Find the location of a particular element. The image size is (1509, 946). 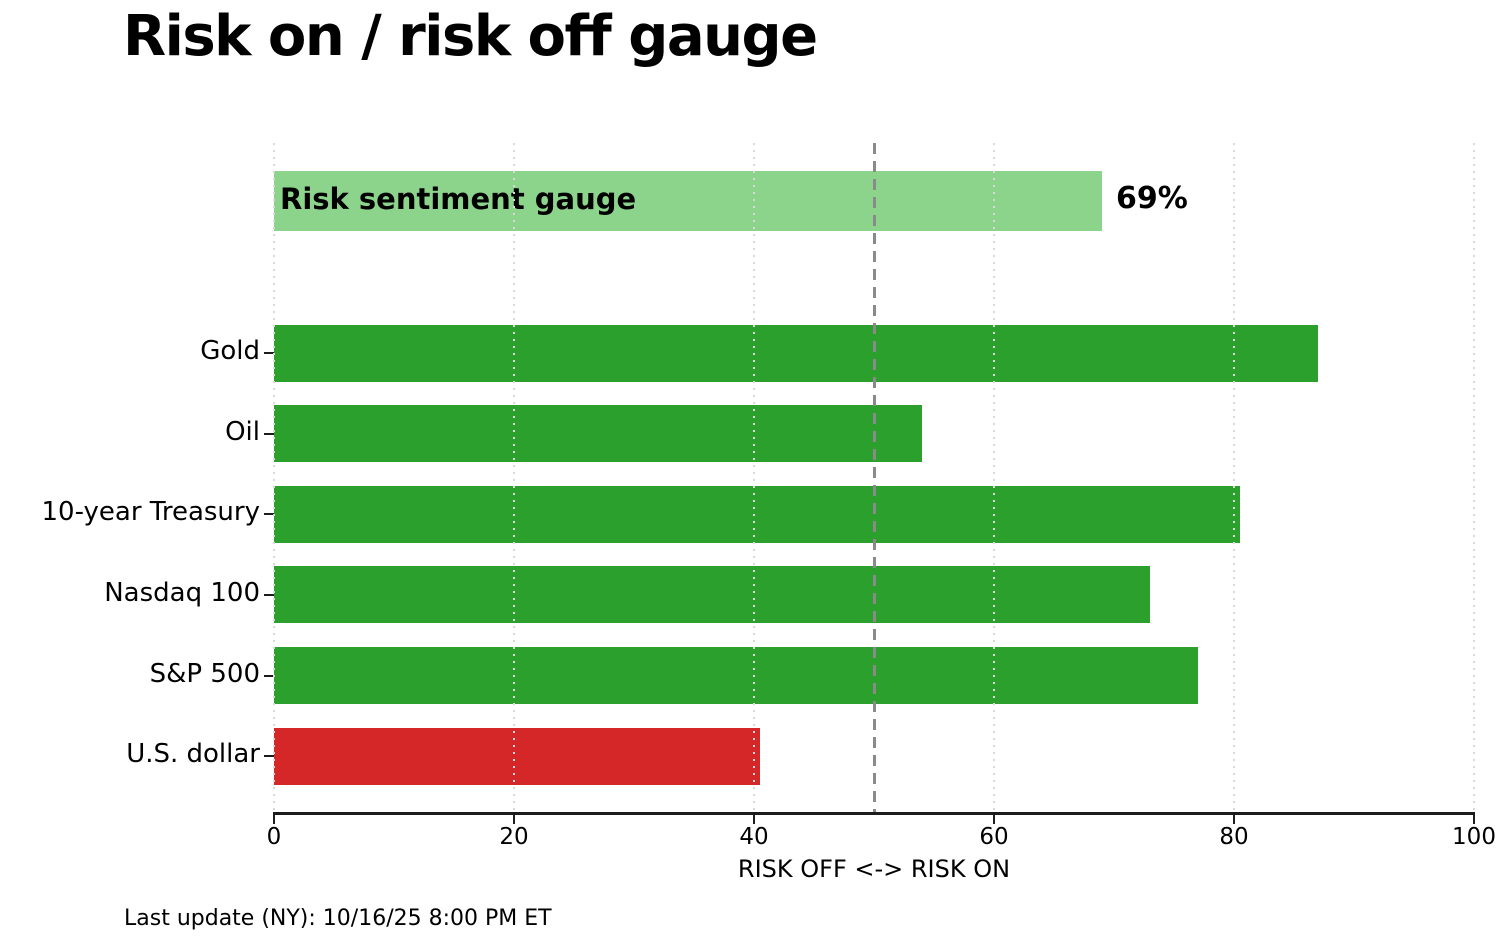

chart-title: Risk on / risk off gauge is located at coordinates (470, 36).